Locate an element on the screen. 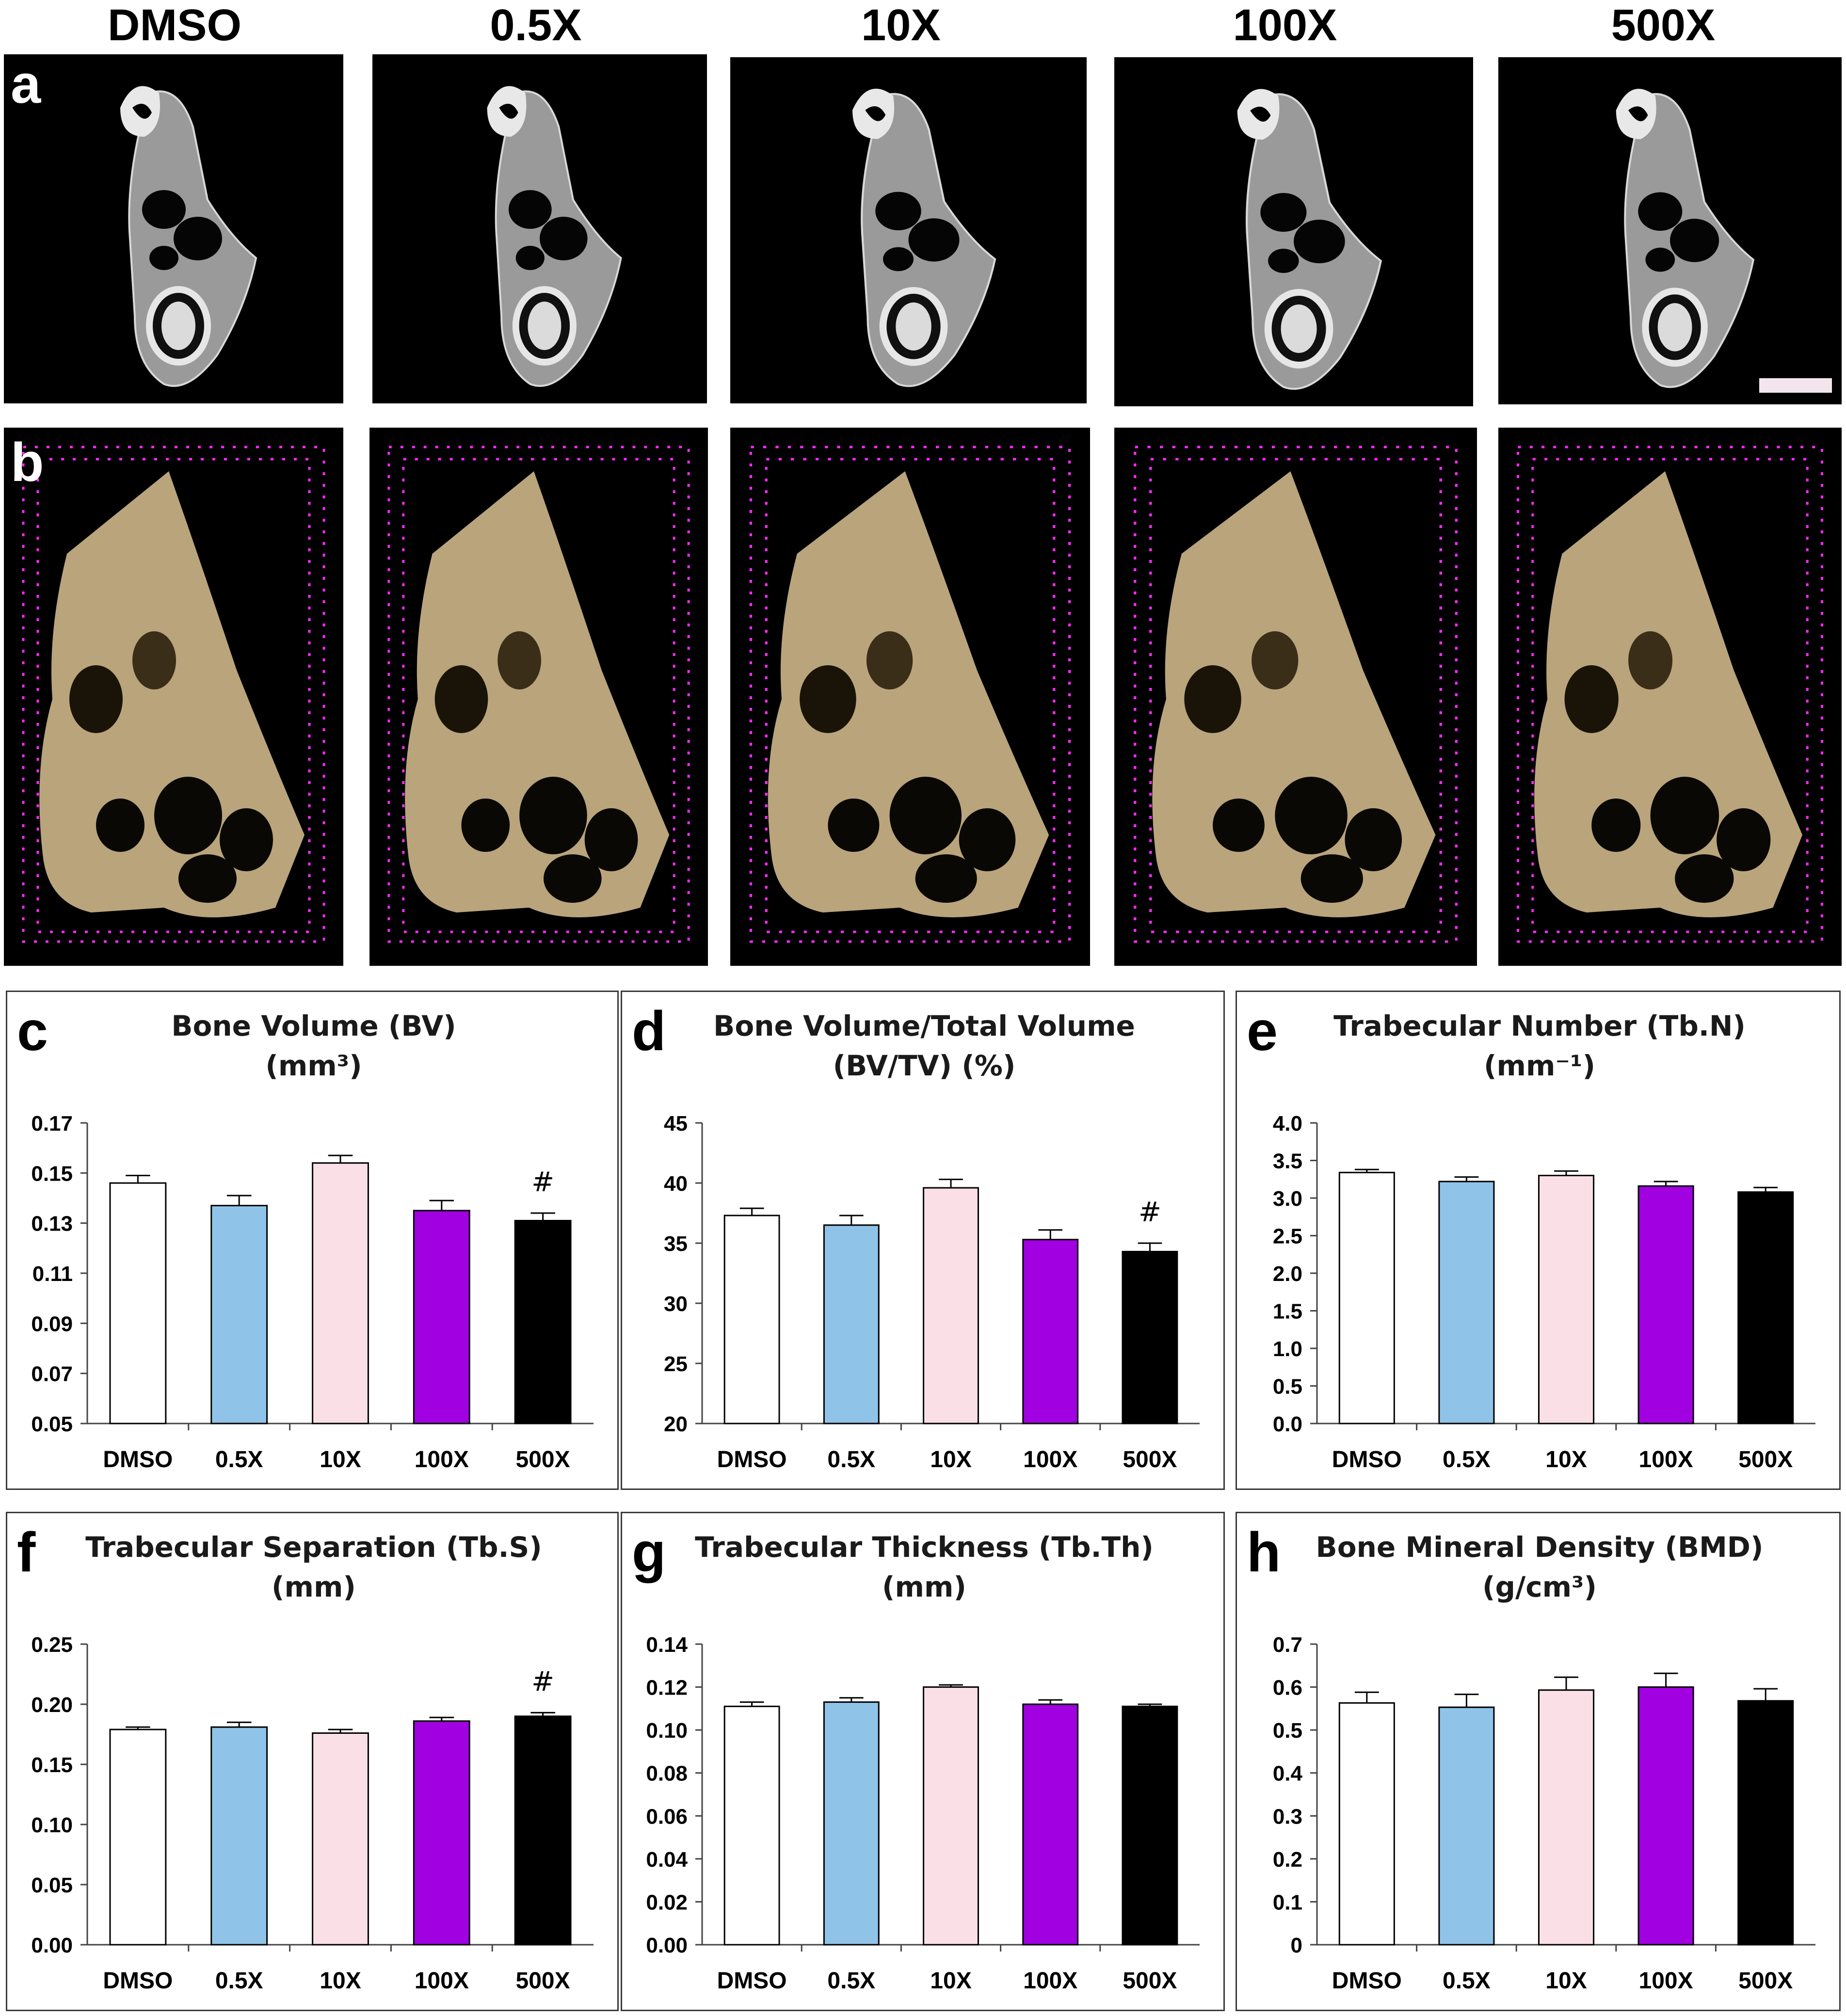 This screenshot has height=2016, width=1846. y-tick-label: 0.25 is located at coordinates (52, 1645).